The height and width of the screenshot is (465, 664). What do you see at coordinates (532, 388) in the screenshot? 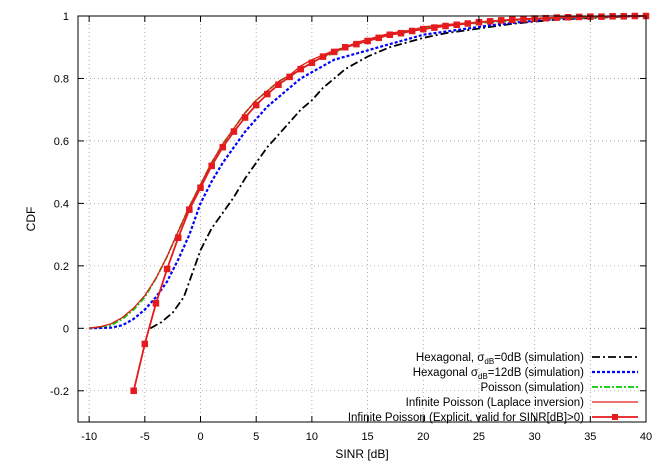
I see `legend-label: Poisson (simulation)` at bounding box center [532, 388].